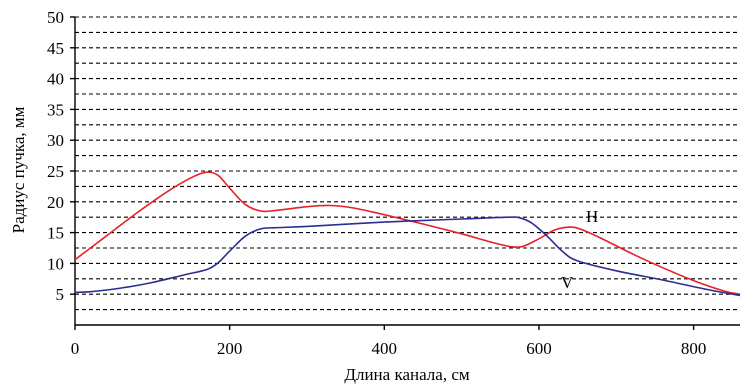 This screenshot has width=741, height=387. Describe the element at coordinates (567, 282) in the screenshot. I see `series-label-v: V` at that location.